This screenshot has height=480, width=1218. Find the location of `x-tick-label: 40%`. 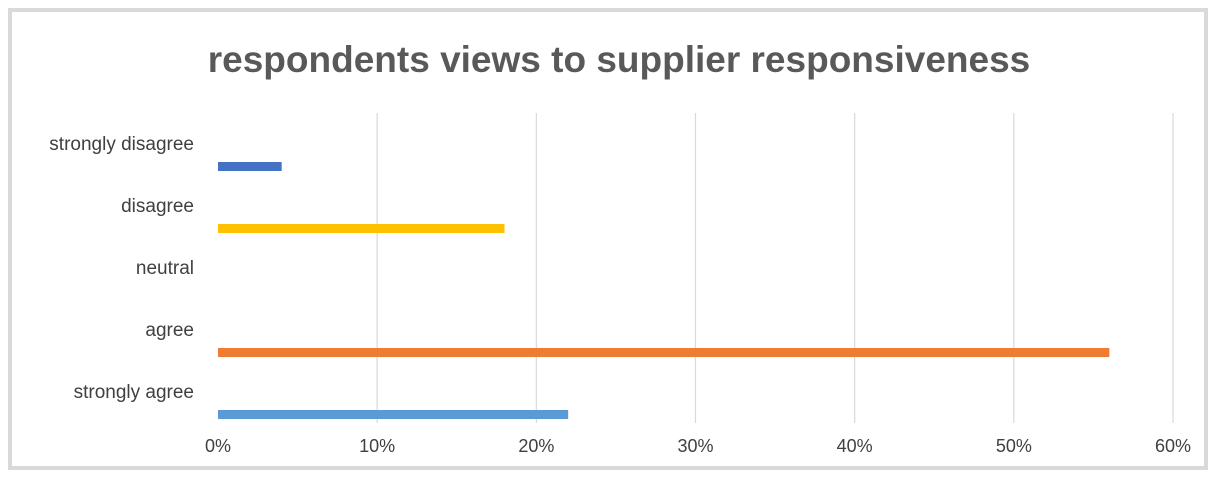

x-tick-label: 40% is located at coordinates (855, 446).